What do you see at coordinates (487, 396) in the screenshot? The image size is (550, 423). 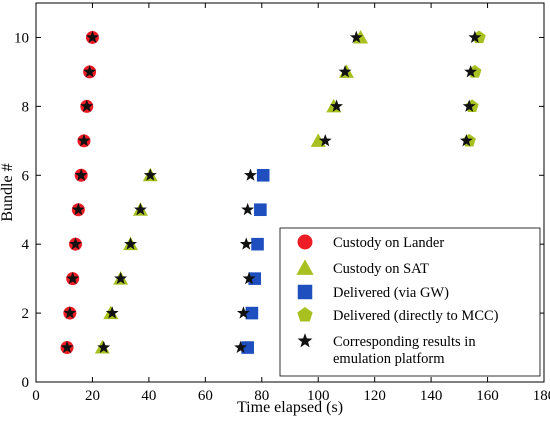 I see `x-tick-label: 160` at bounding box center [487, 396].